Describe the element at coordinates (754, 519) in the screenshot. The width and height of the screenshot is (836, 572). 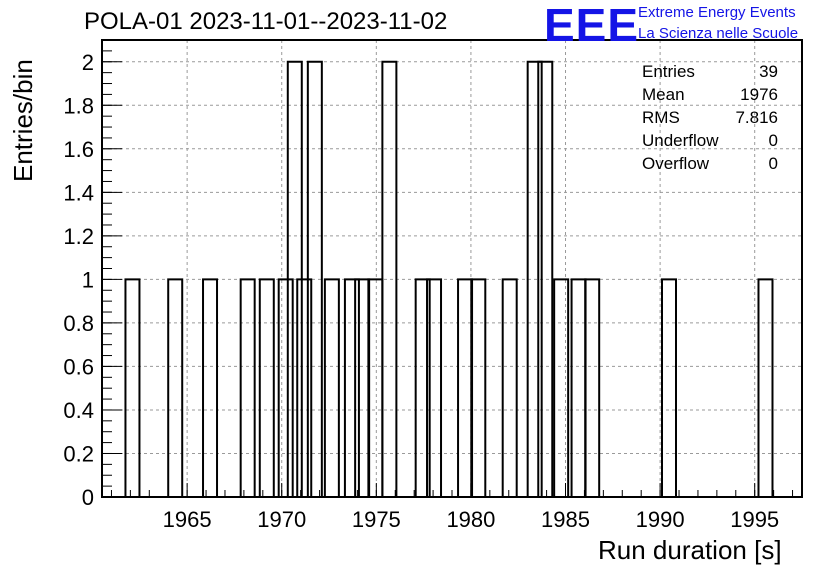
I see `x-tick-label: 1995` at that location.